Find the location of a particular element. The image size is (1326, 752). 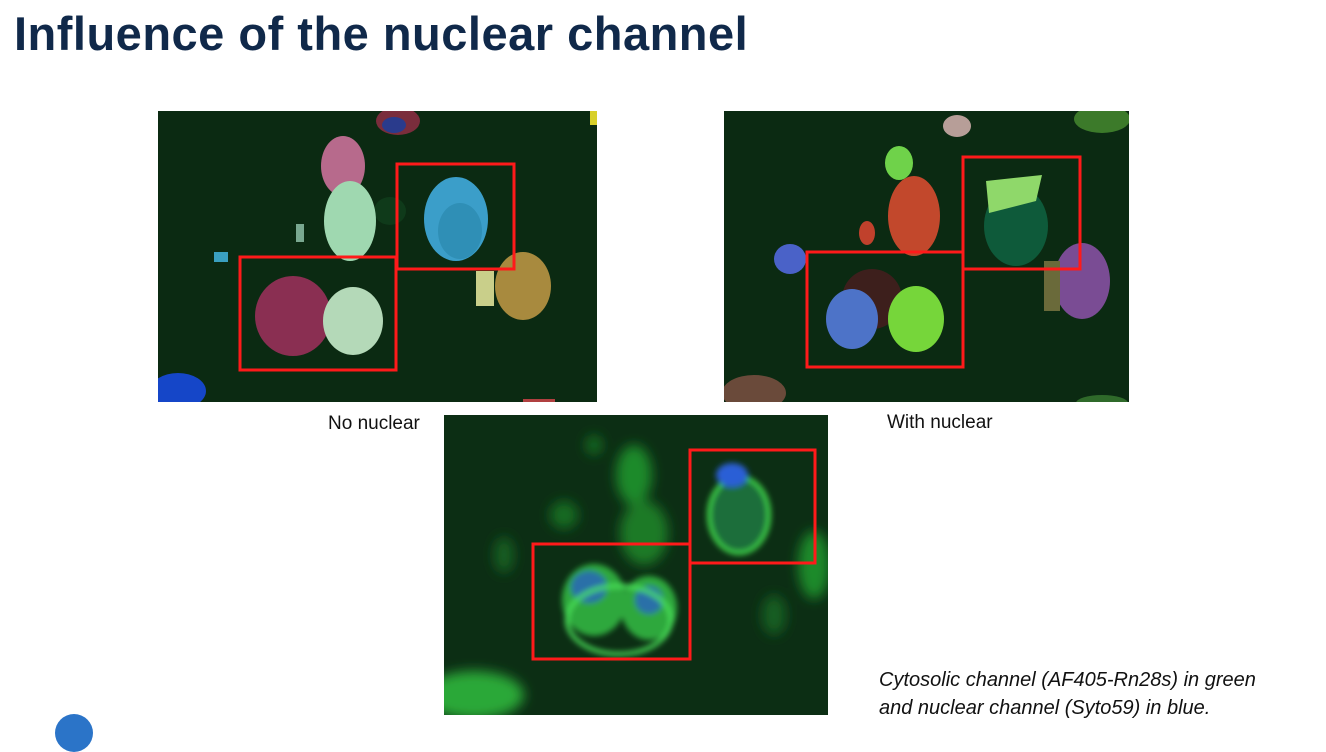

segmentation-with-nuclear-image is located at coordinates (926, 256).